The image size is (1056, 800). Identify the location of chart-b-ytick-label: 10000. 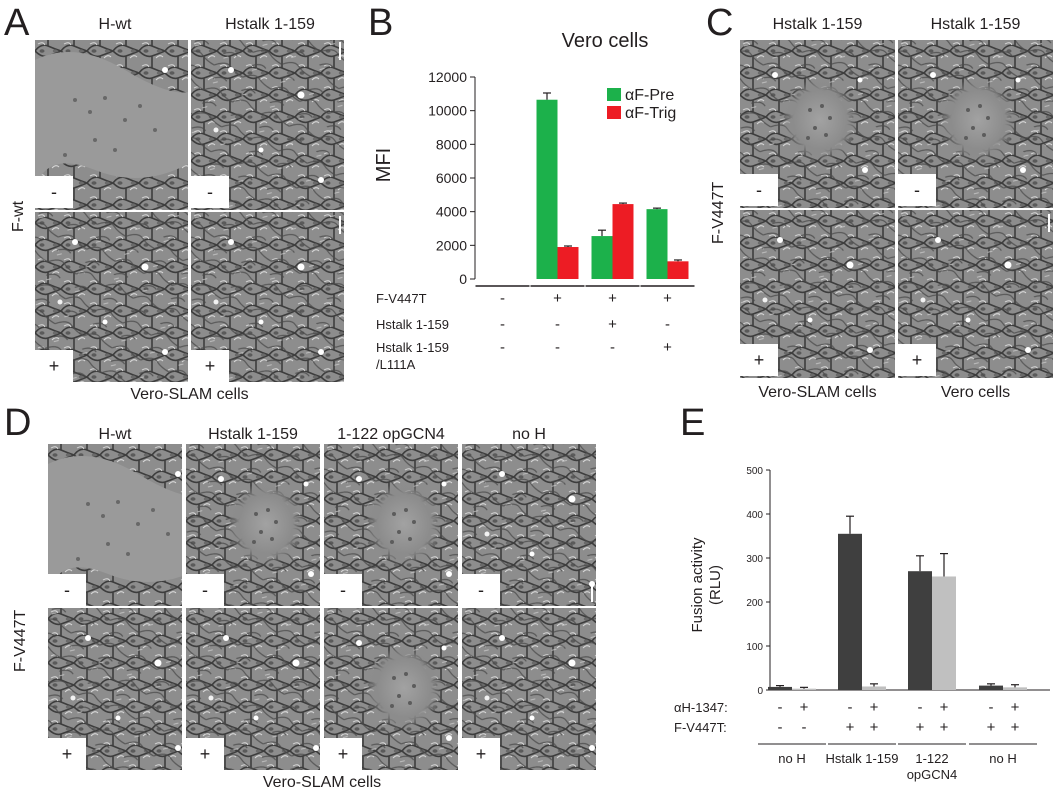
(447, 111).